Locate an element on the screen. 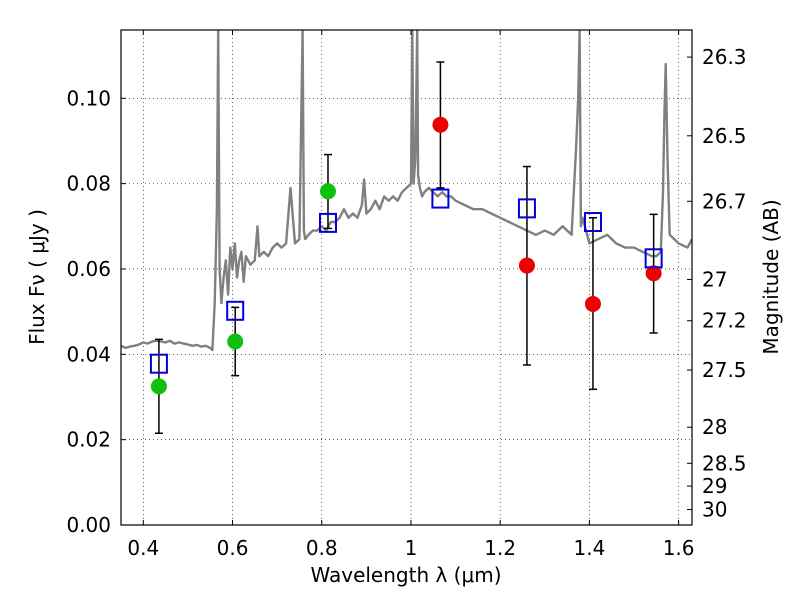 Image resolution: width=800 pixels, height=600 pixels. x-tick-label: 1.6 is located at coordinates (679, 548).